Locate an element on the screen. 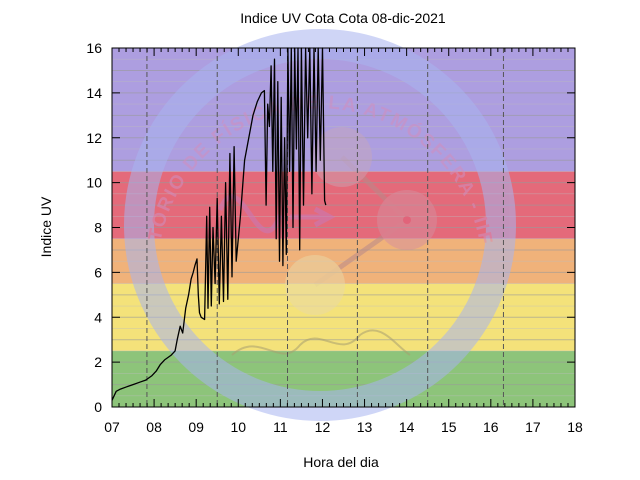 Image resolution: width=640 pixels, height=480 pixels. y-tick-label: 4 is located at coordinates (98, 317).